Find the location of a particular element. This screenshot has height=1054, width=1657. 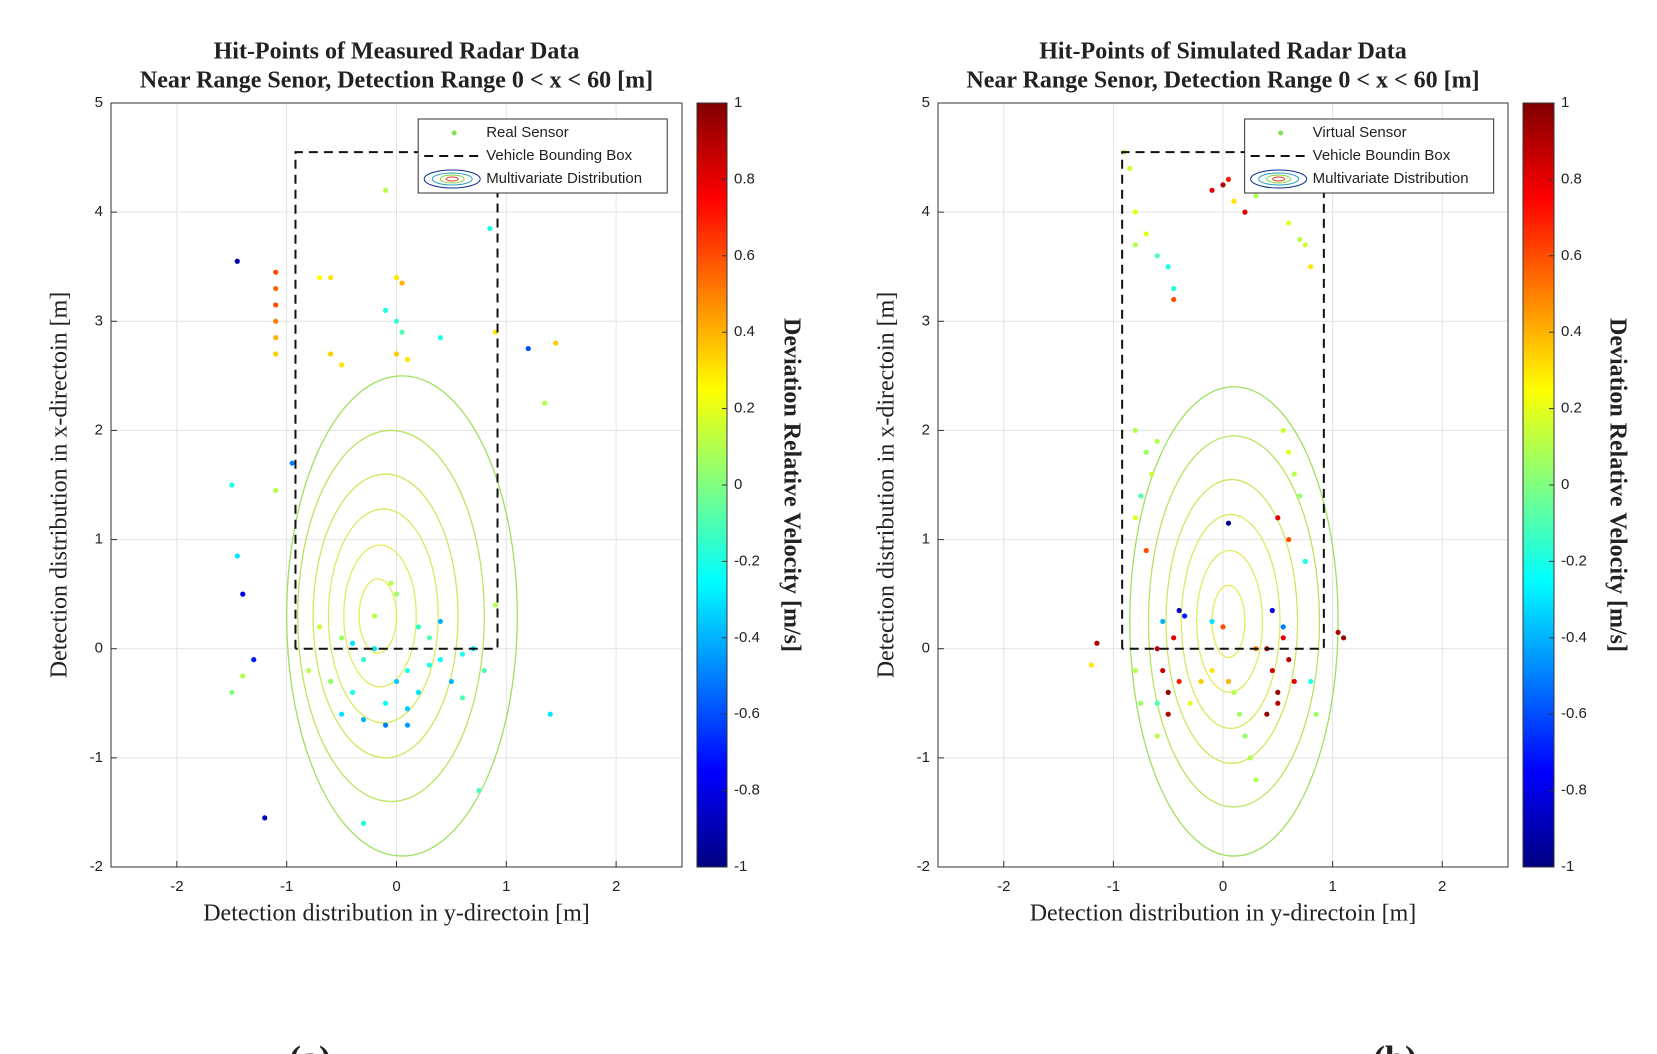

colorbar-tick-label: 0.4 is located at coordinates (1571, 331).